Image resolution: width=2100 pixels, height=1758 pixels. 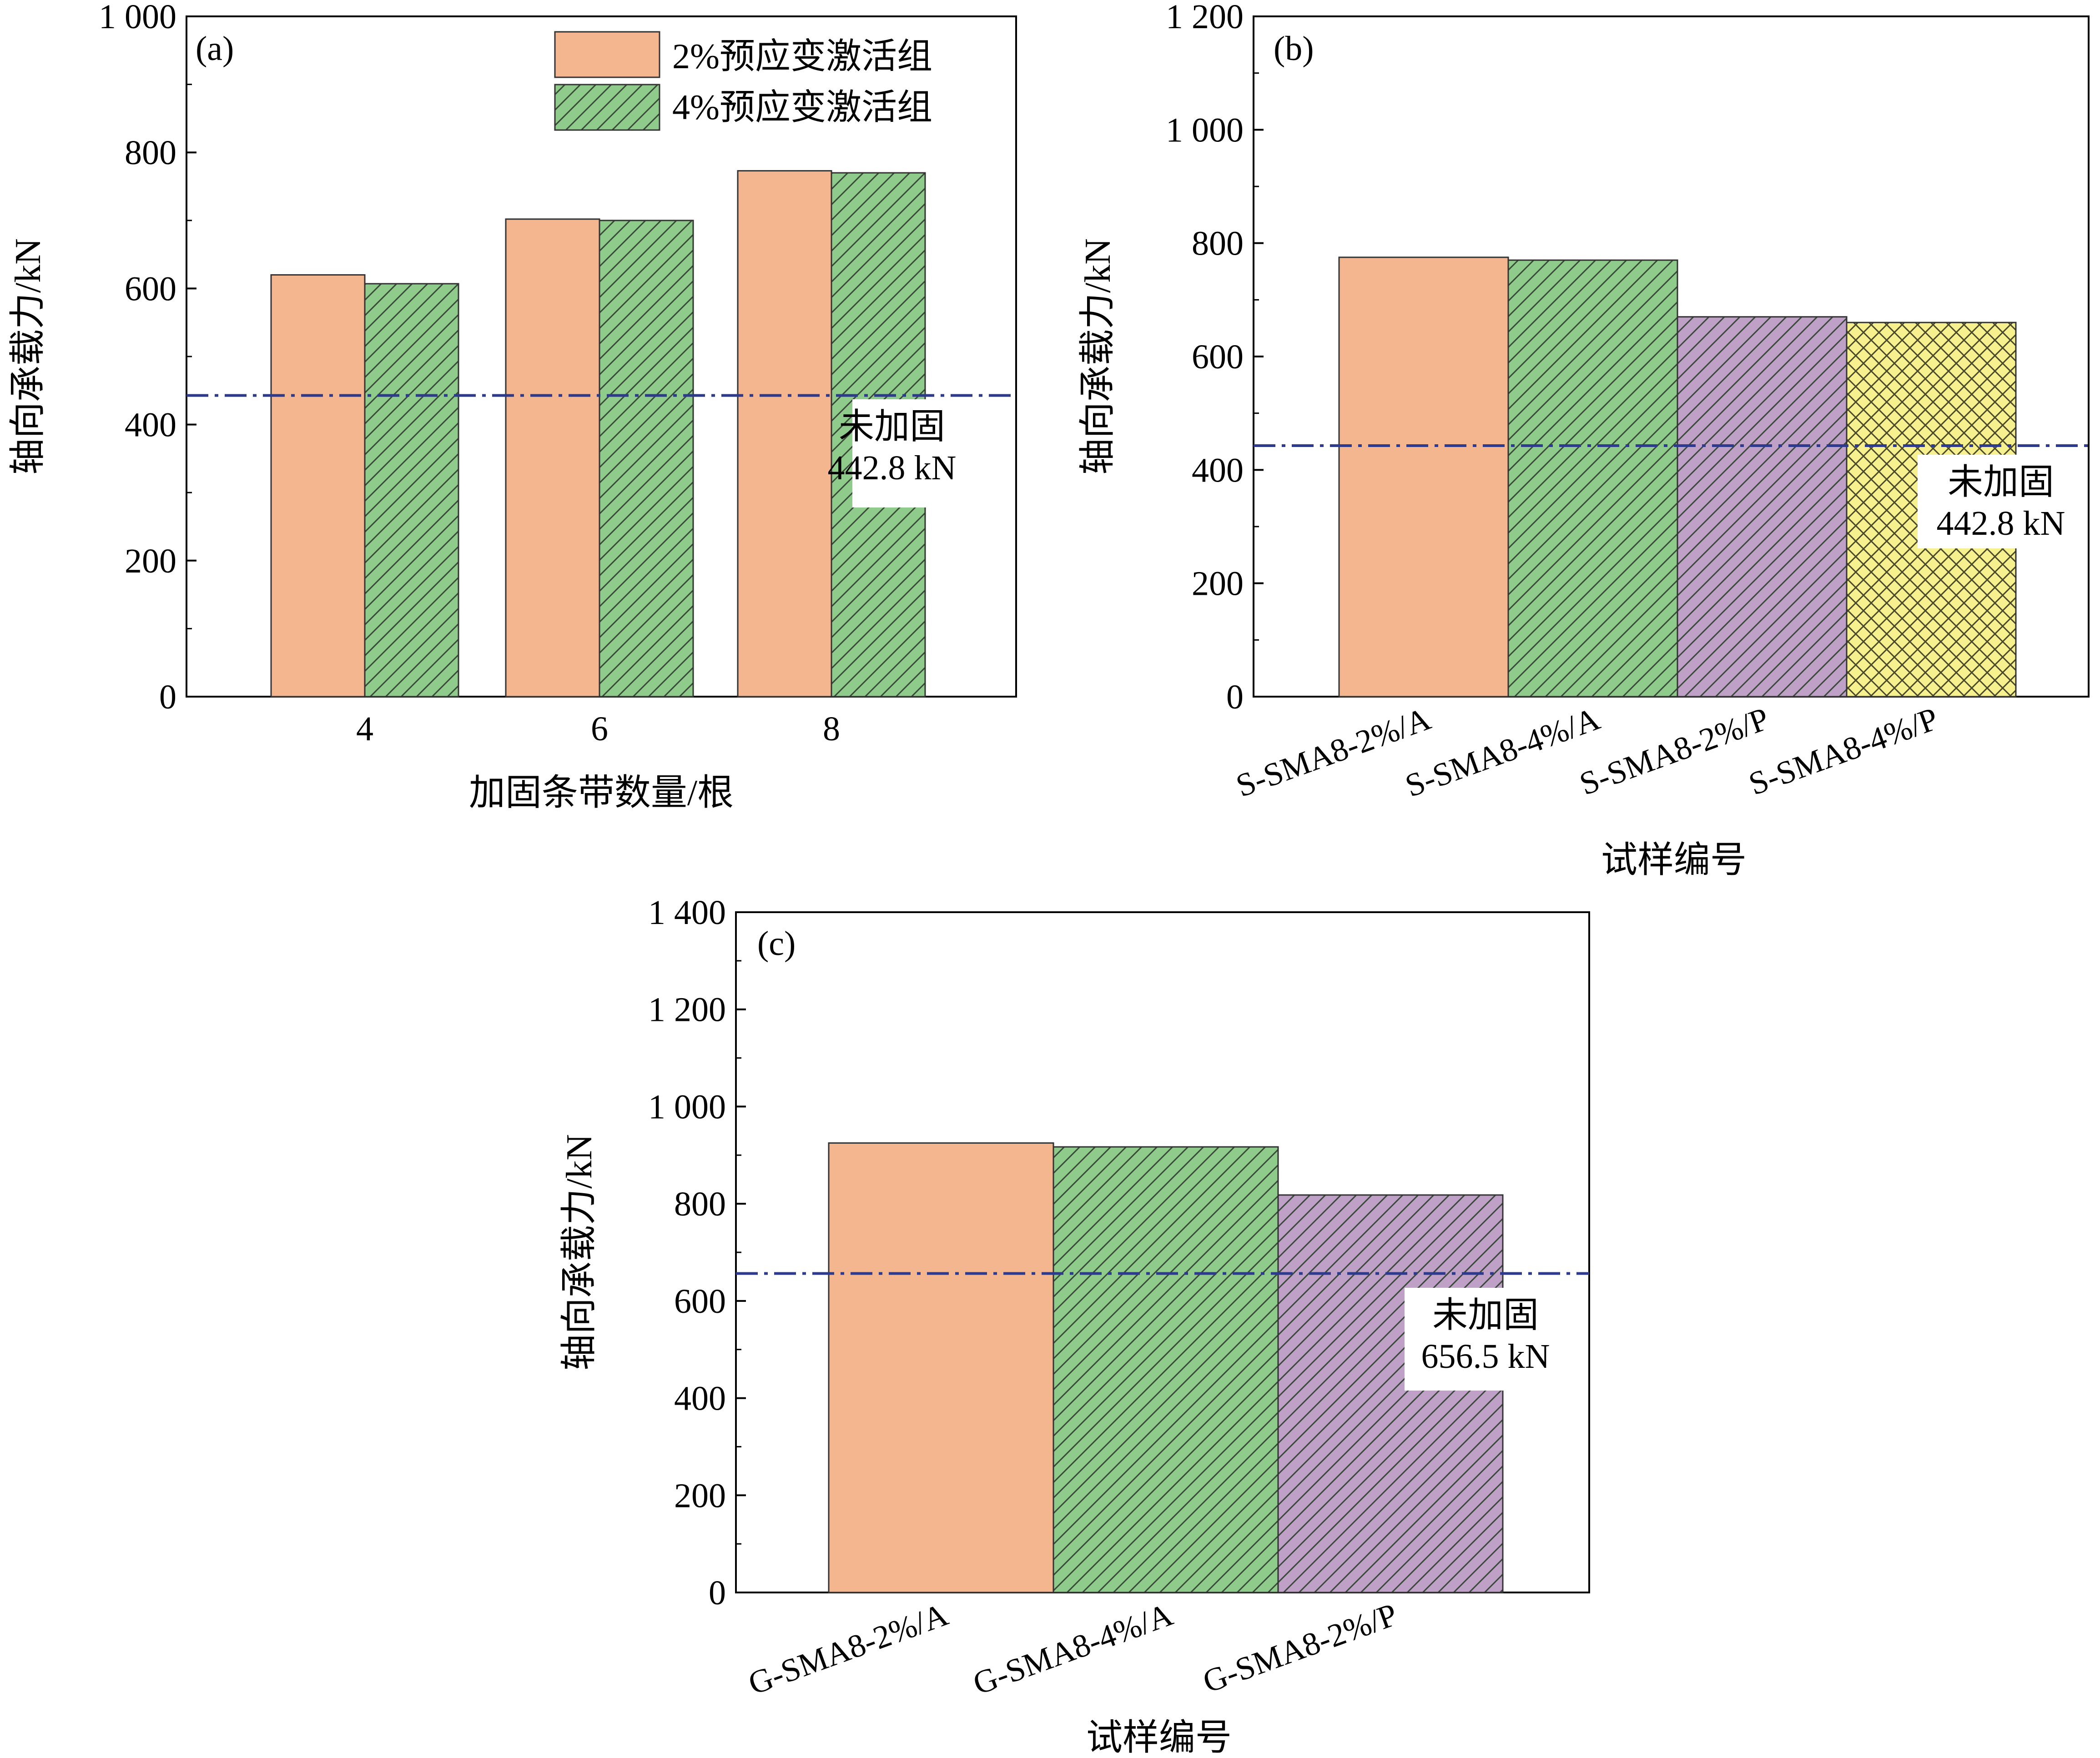 I want to click on x-tick-label: 8, so click(x=831, y=729).